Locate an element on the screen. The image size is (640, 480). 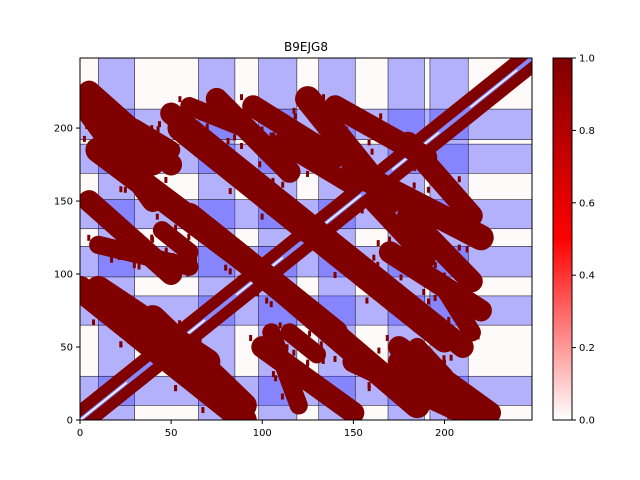
x-tick-label: 50 is located at coordinates (171, 433).